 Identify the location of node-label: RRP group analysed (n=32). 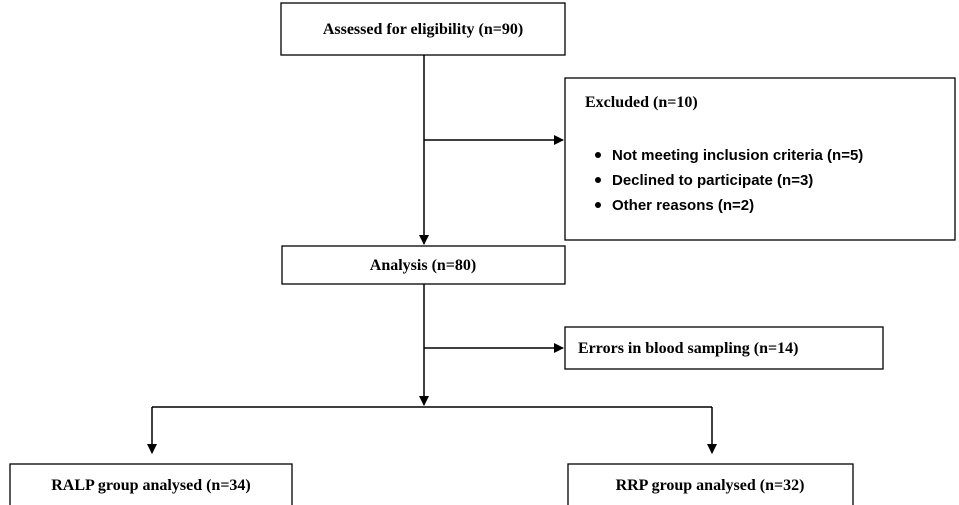
(710, 485).